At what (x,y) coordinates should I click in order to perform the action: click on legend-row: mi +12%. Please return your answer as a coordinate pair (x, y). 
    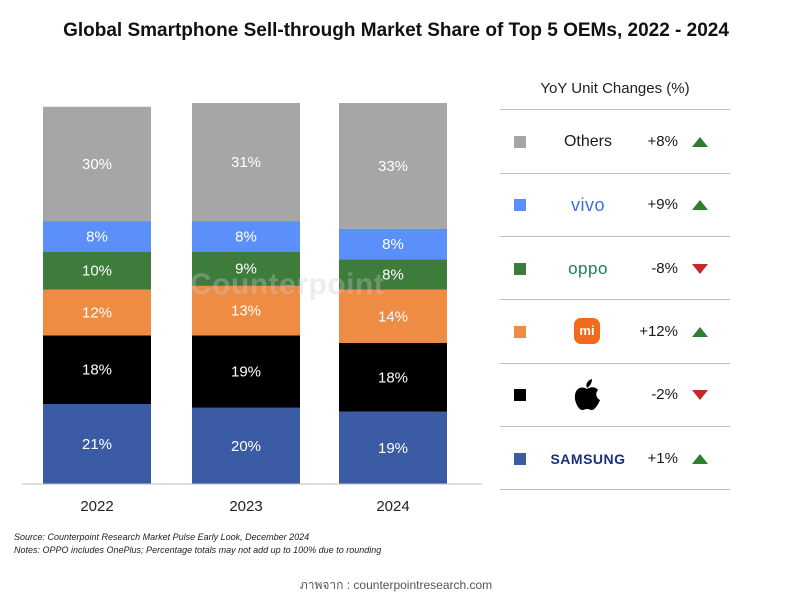
    Looking at the image, I should click on (615, 331).